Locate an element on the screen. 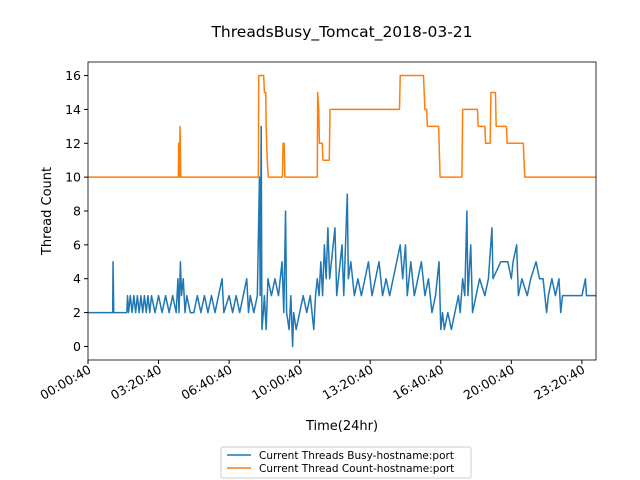  x-tick-label: 16:40:40 is located at coordinates (418, 382).